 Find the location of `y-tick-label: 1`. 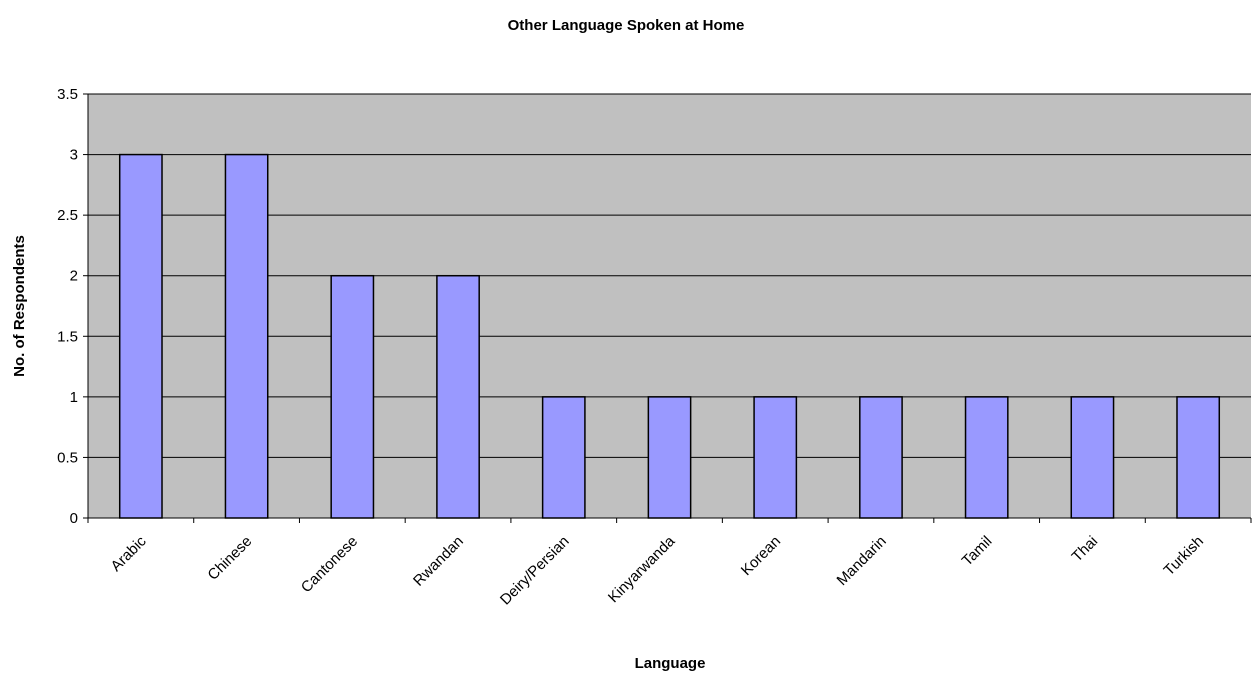

y-tick-label: 1 is located at coordinates (74, 397).